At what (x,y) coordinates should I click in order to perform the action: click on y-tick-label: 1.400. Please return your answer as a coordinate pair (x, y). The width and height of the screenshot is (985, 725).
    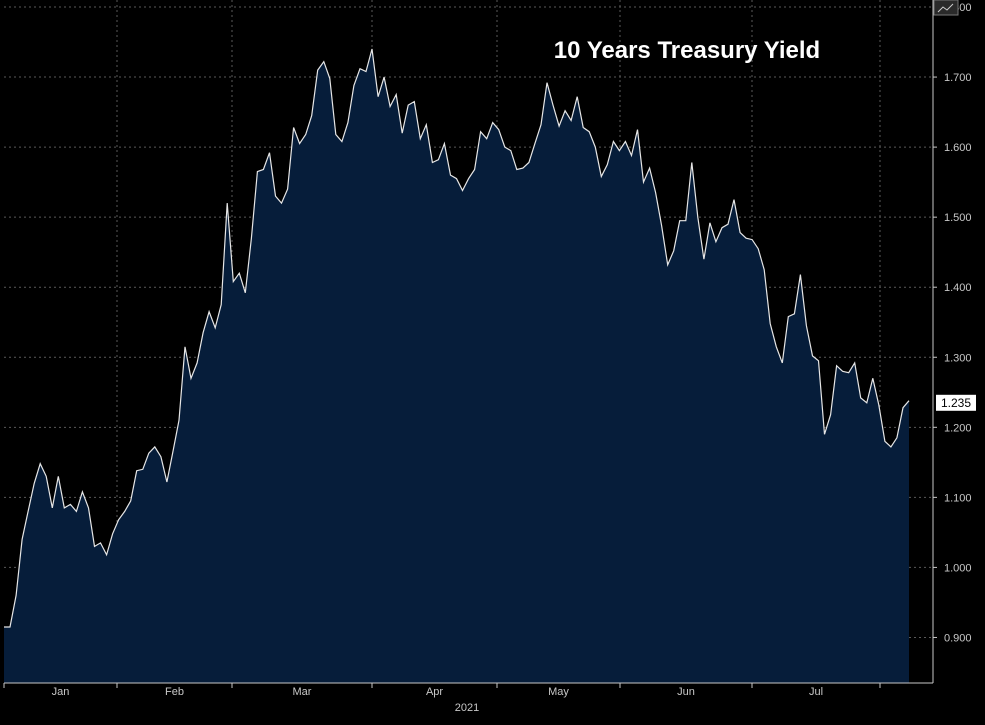
    Looking at the image, I should click on (958, 288).